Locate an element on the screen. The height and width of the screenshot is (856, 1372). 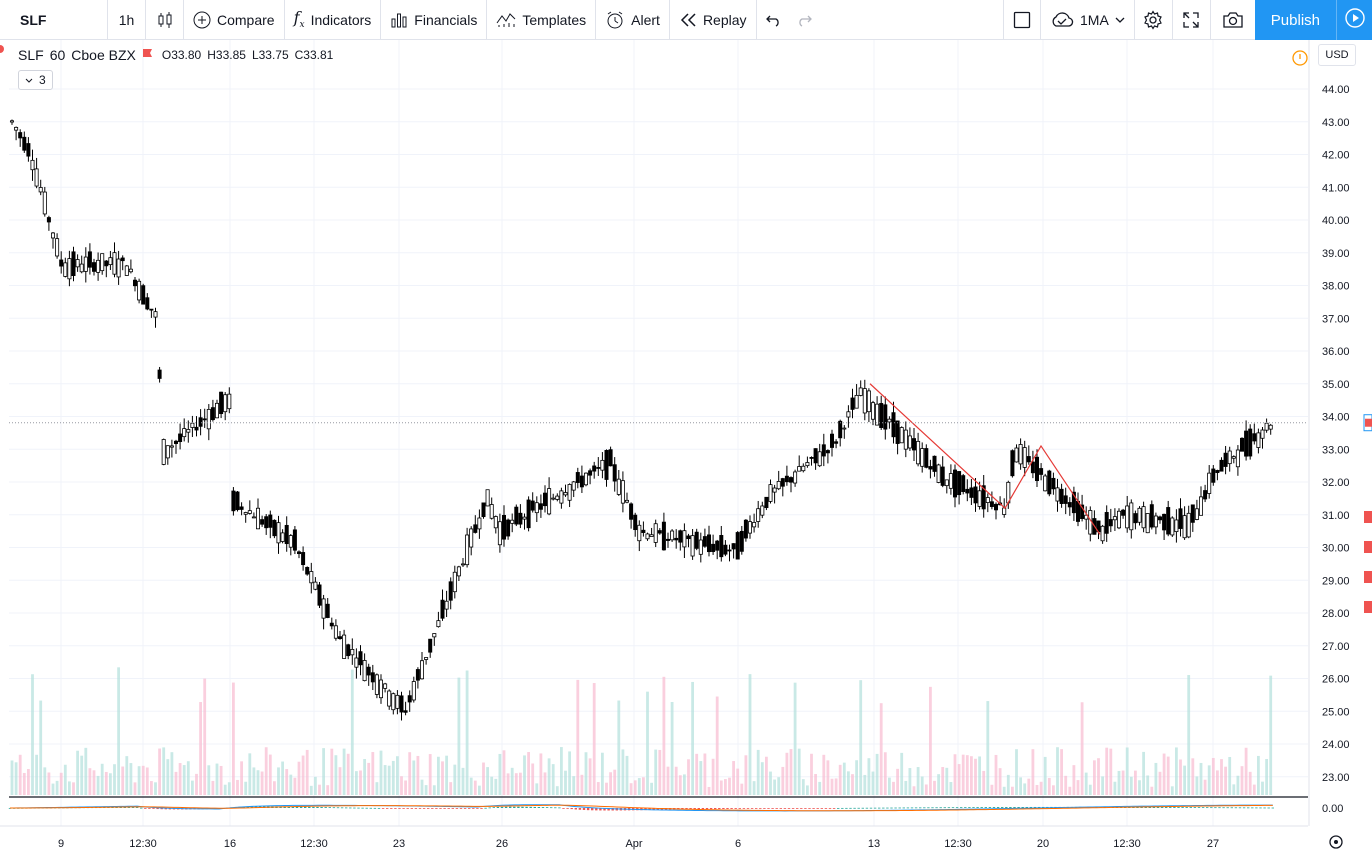
fullscreen-button is located at coordinates (1192, 20).